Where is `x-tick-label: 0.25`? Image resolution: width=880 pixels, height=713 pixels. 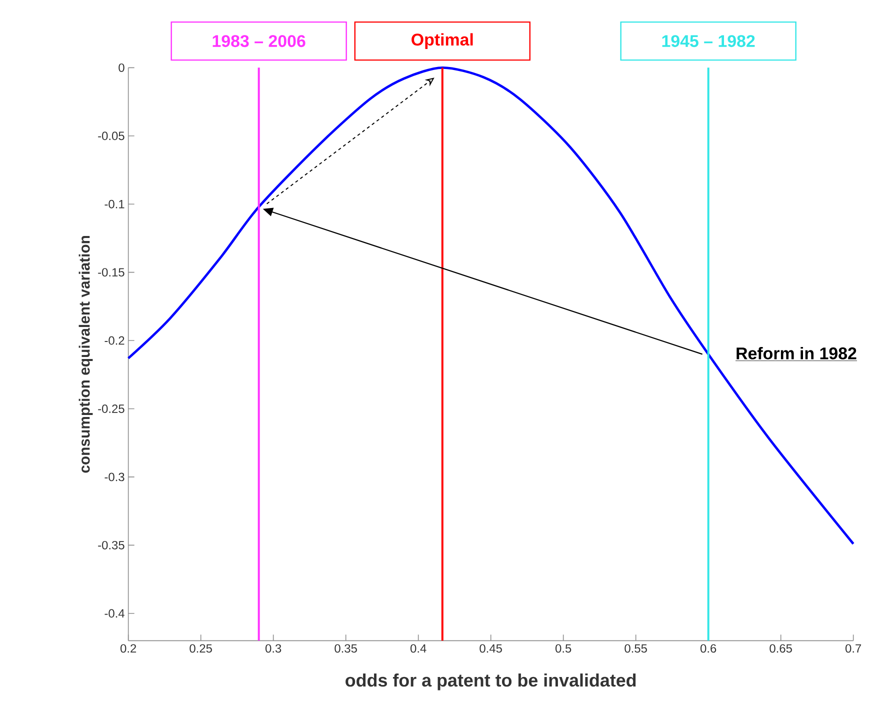 x-tick-label: 0.25 is located at coordinates (201, 648).